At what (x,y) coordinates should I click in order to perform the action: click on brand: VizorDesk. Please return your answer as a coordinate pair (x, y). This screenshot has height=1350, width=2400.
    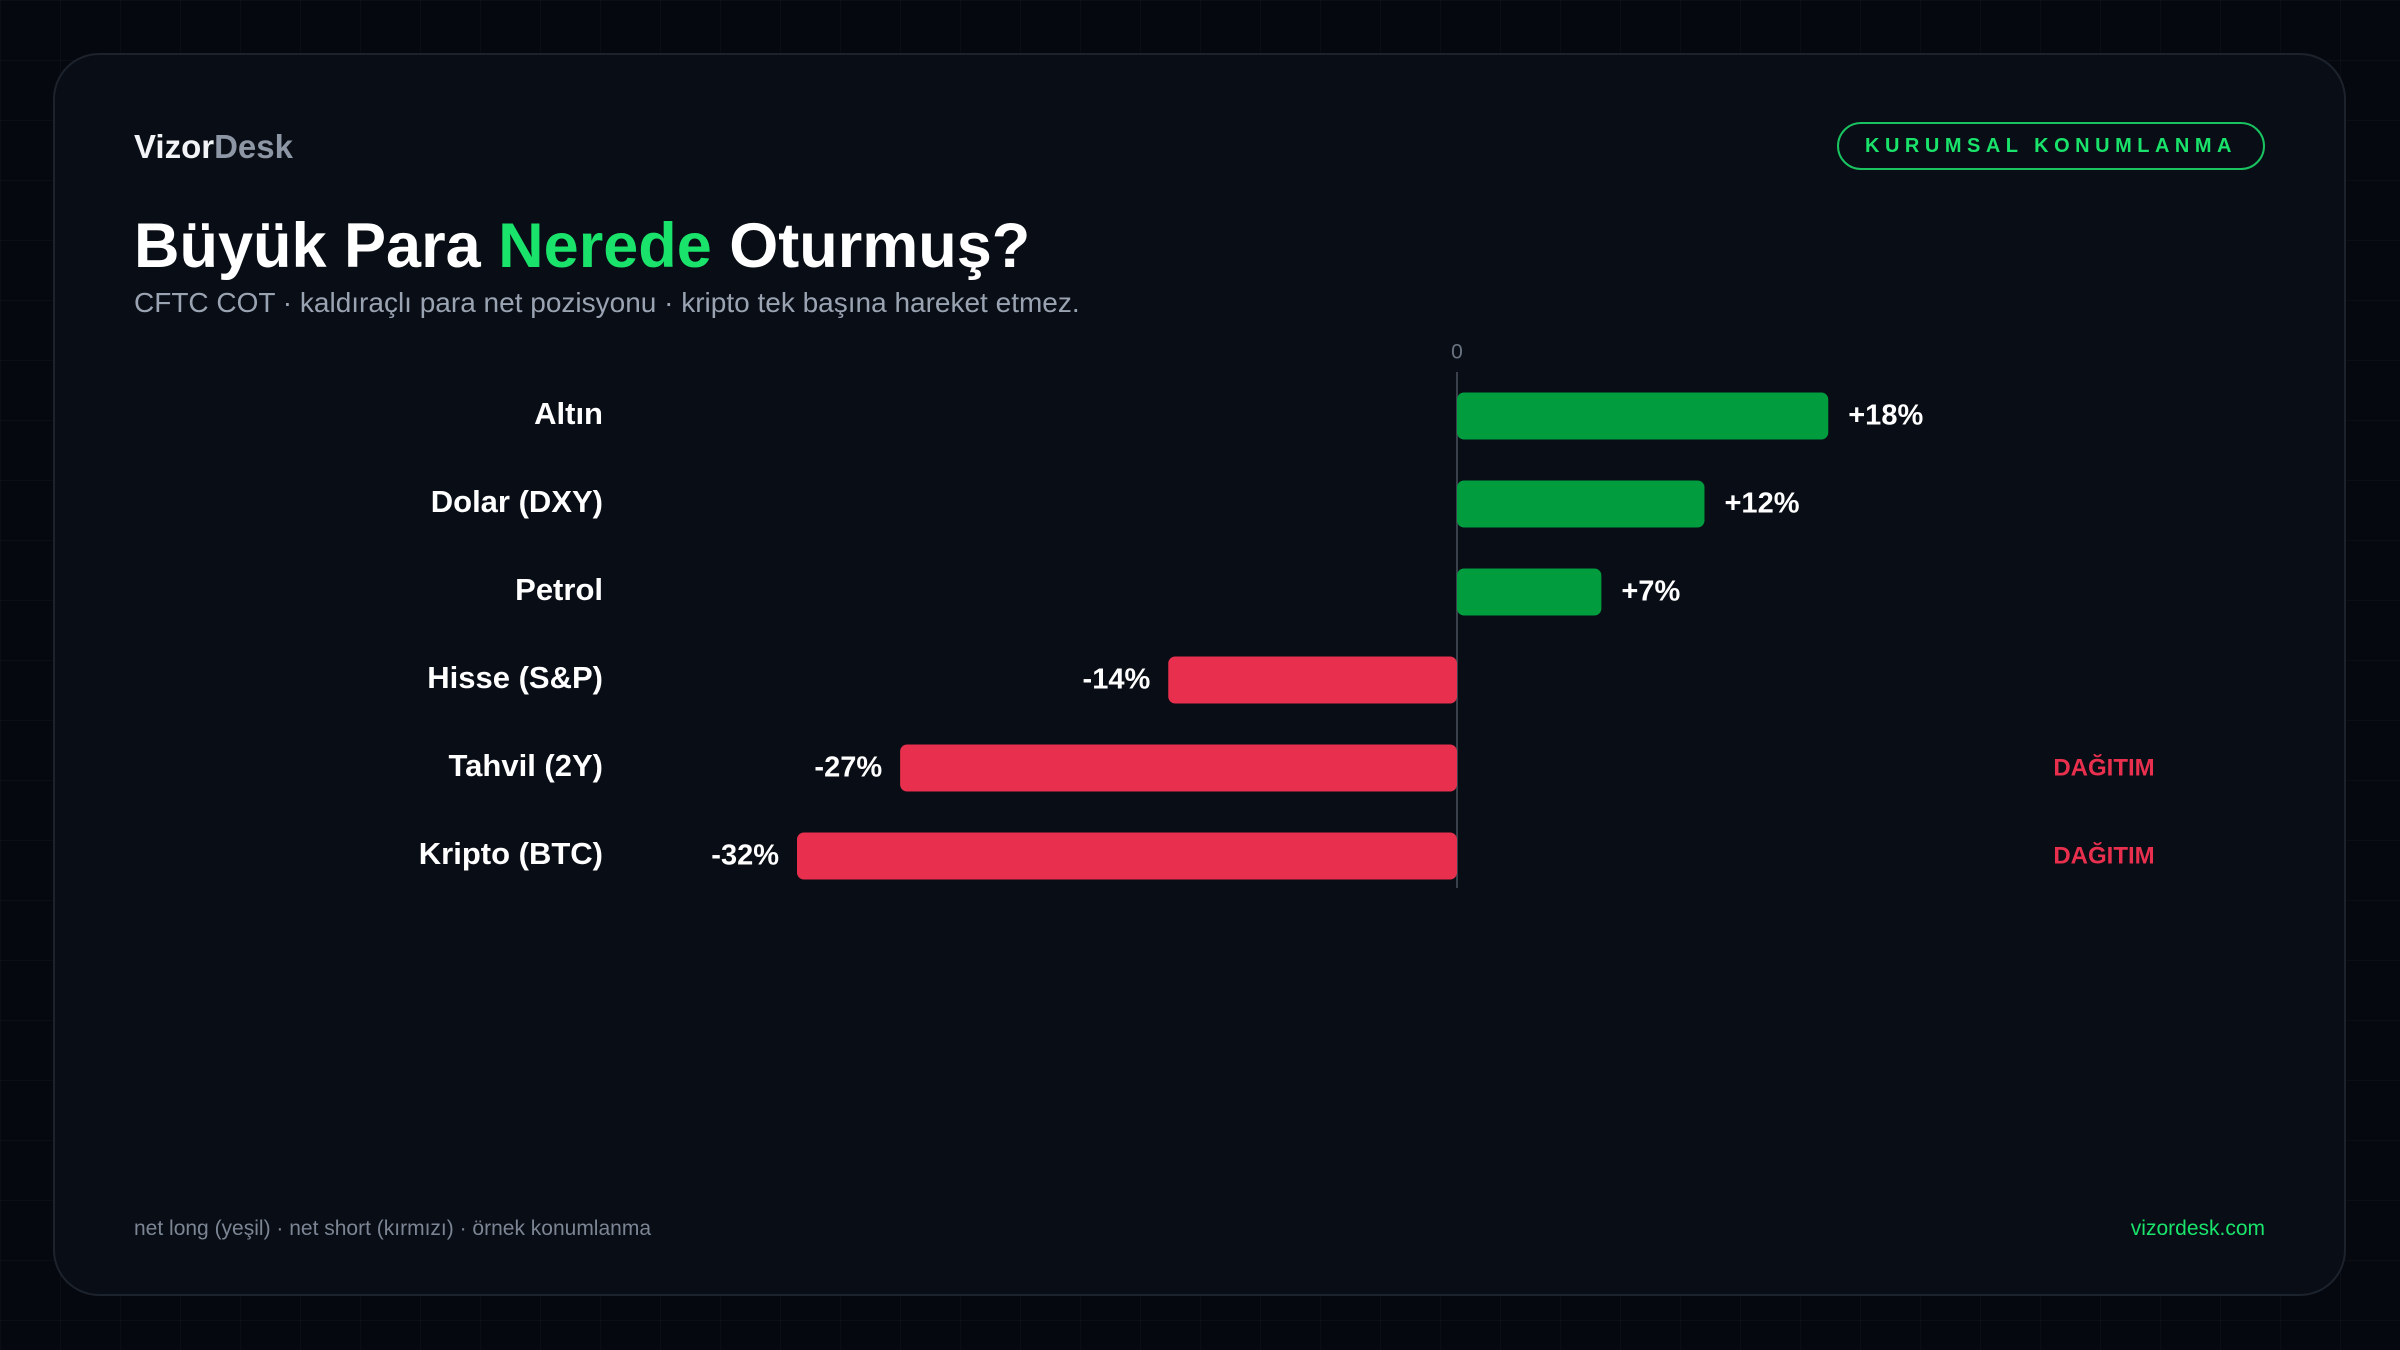
    Looking at the image, I should click on (213, 147).